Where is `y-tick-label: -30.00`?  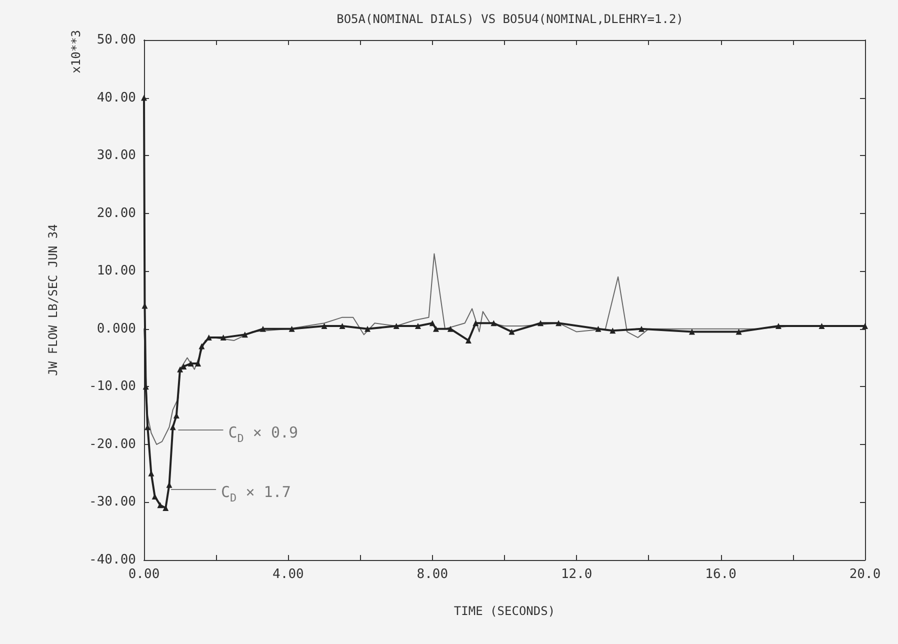
y-tick-label: -30.00 is located at coordinates (112, 502).